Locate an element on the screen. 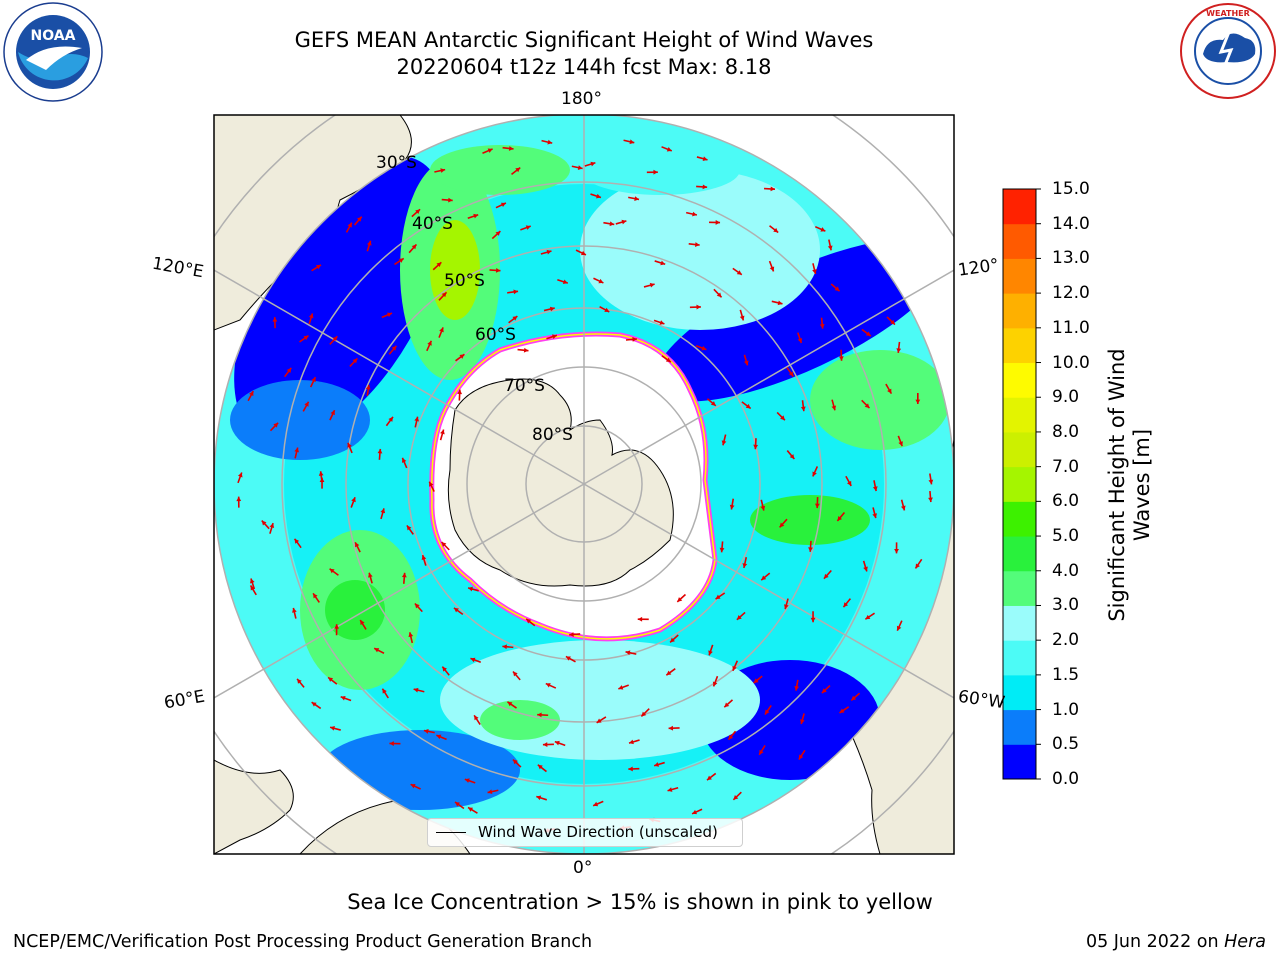 Image resolution: width=1280 pixels, height=960 pixels. footer-date: 05 Jun 2022 on Hera is located at coordinates (1176, 942).